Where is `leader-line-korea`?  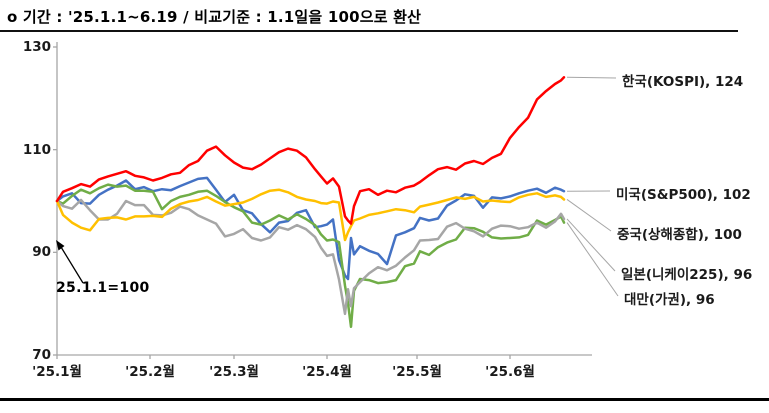 leader-line-korea is located at coordinates (591, 77).